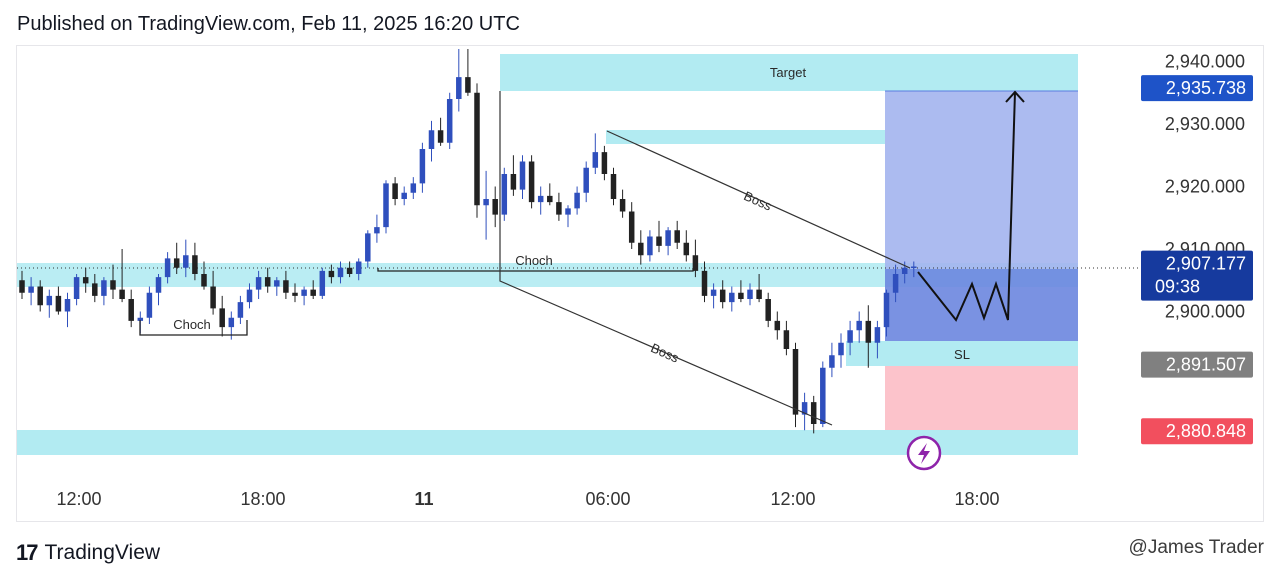 The image size is (1280, 582). What do you see at coordinates (924, 453) in the screenshot?
I see `lightning-bolt-icon` at bounding box center [924, 453].